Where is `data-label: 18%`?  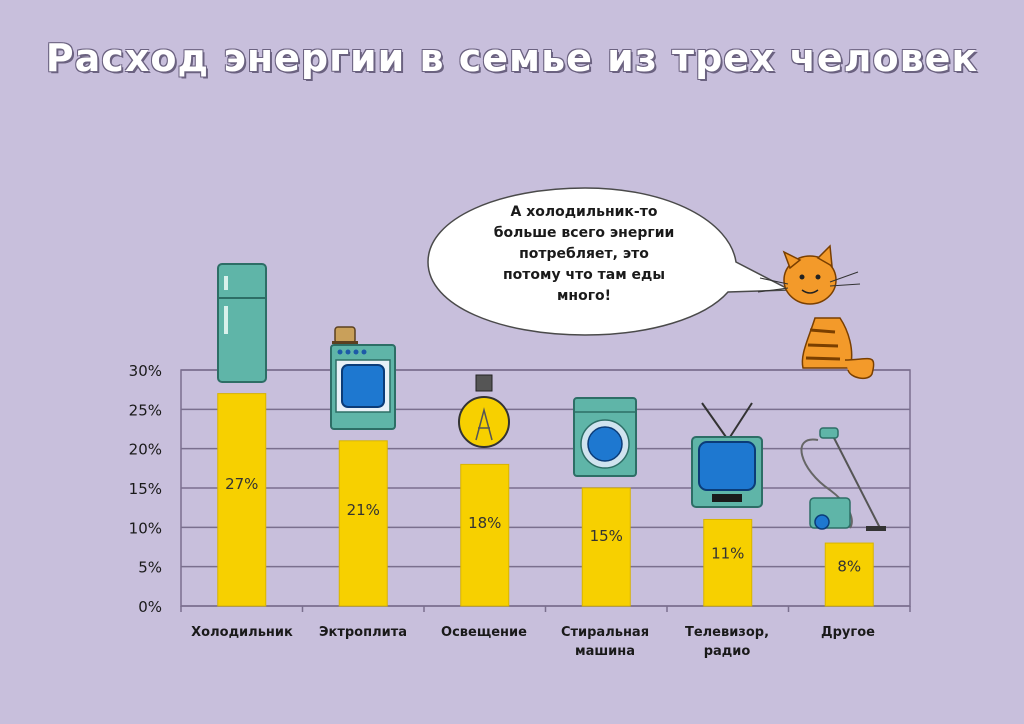
data-label: 18% is located at coordinates (484, 523).